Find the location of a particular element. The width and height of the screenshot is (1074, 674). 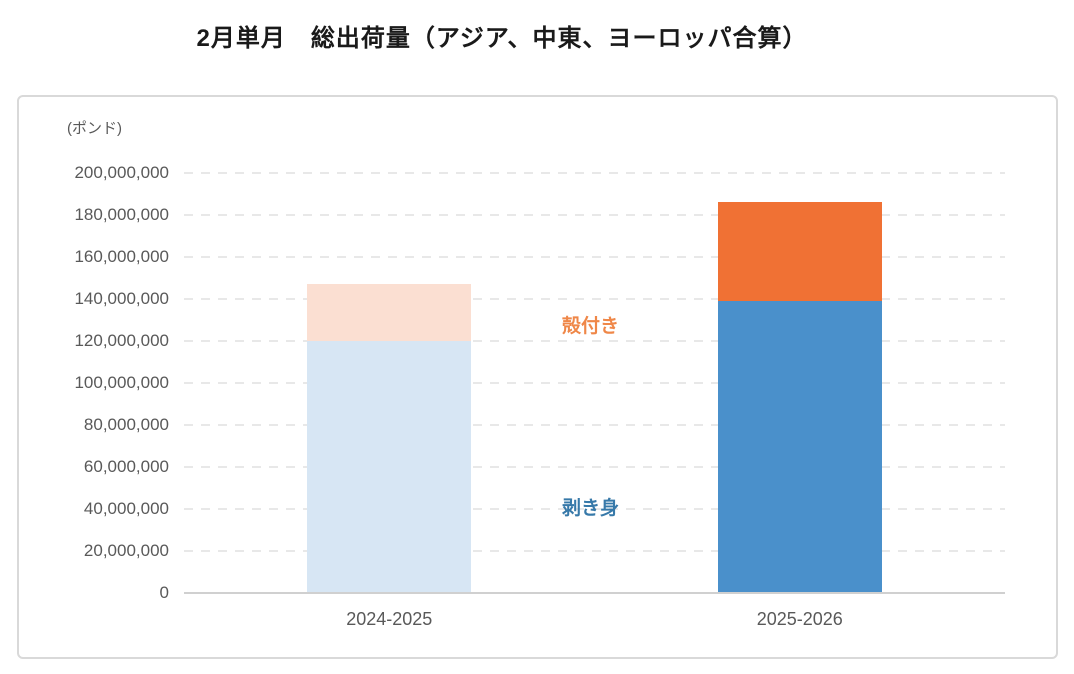

y-tick-label: 80,000,000 is located at coordinates (126, 424).